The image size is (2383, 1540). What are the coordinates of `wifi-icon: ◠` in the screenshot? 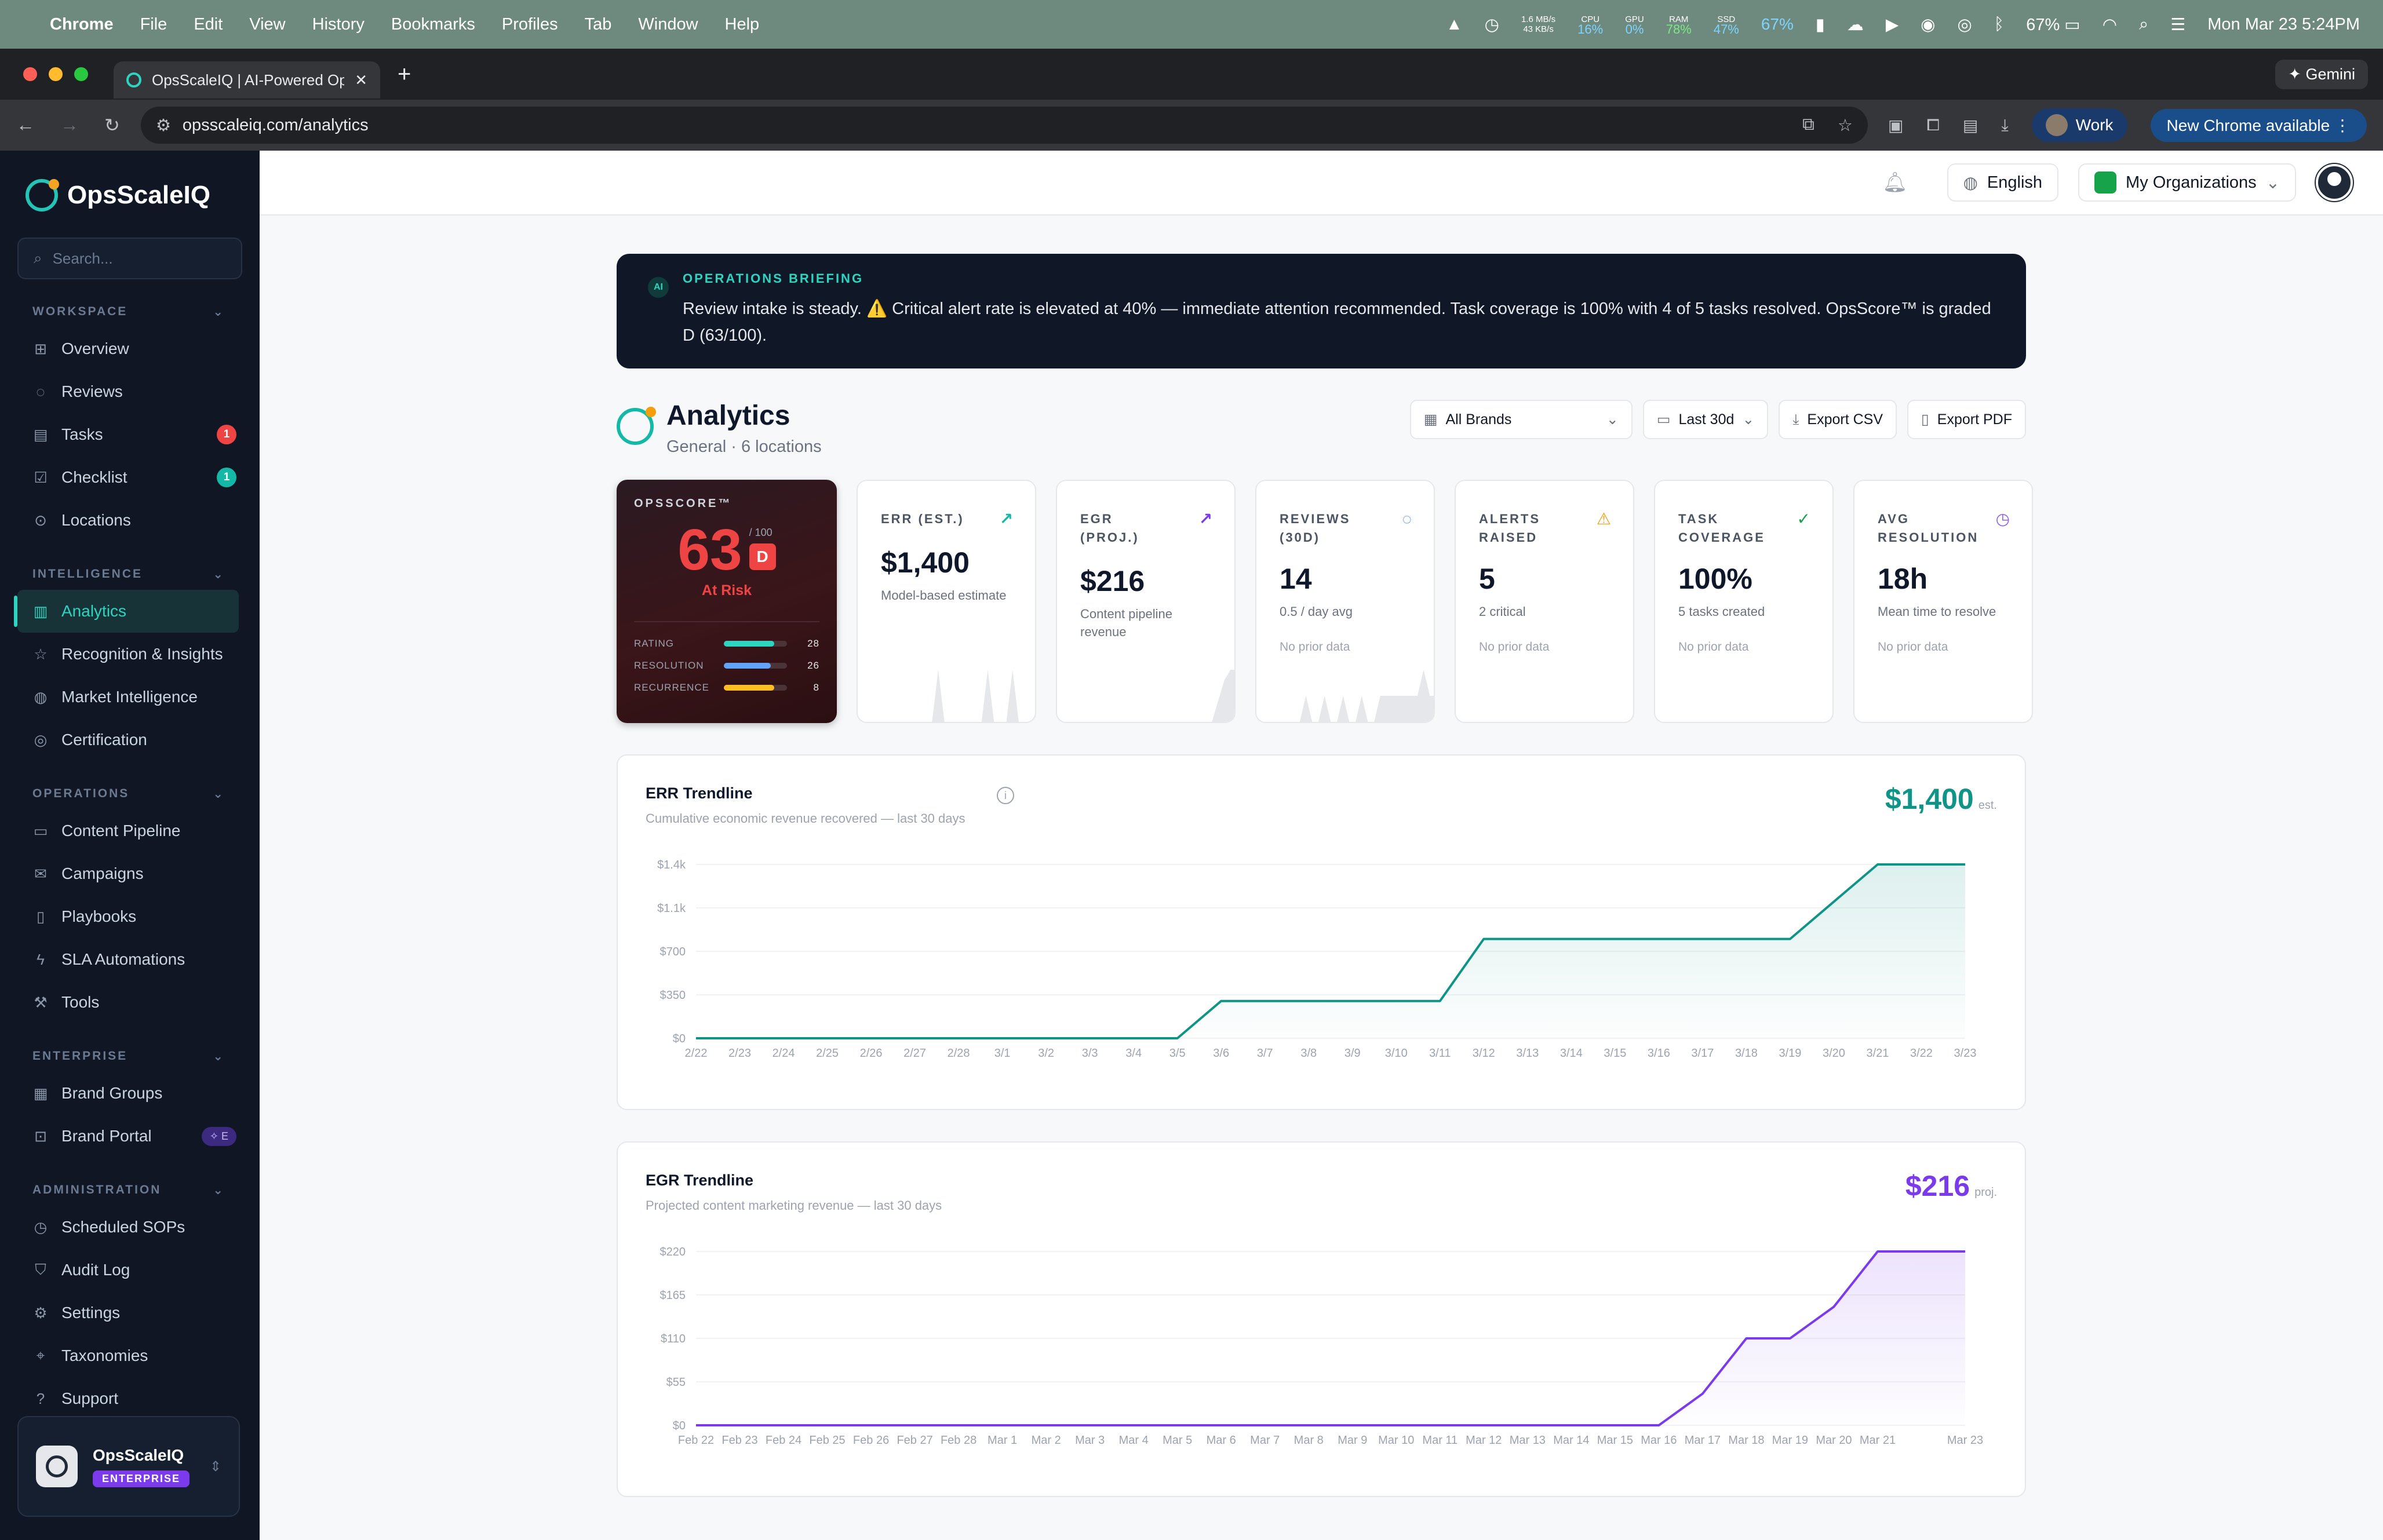 It's located at (2110, 25).